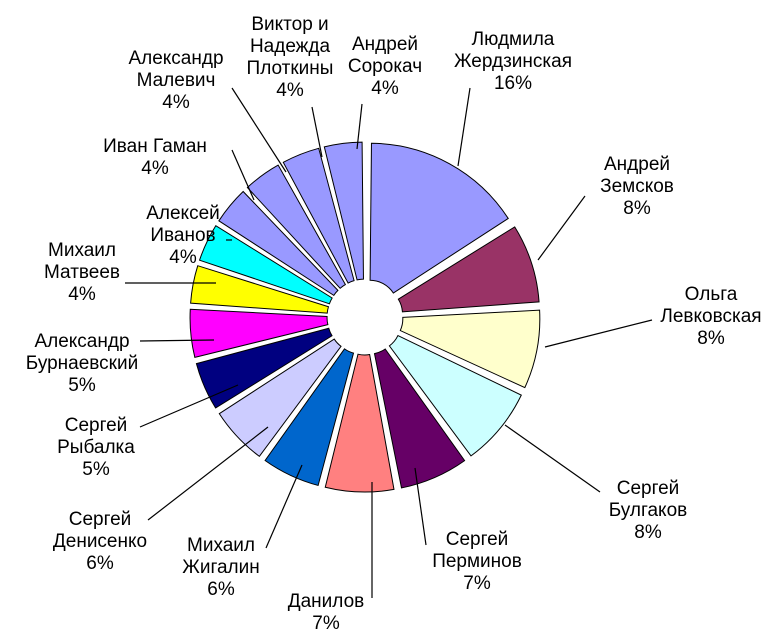  I want to click on slice-name-line: Жигалин, so click(220, 567).